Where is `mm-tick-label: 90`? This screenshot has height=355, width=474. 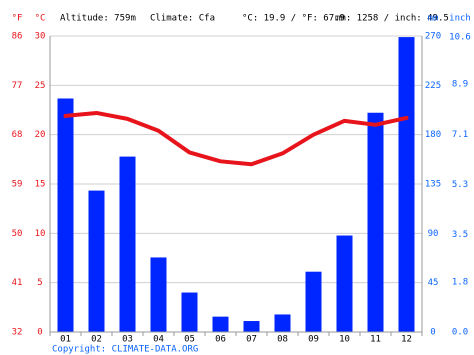 mm-tick-label: 90 is located at coordinates (433, 234).